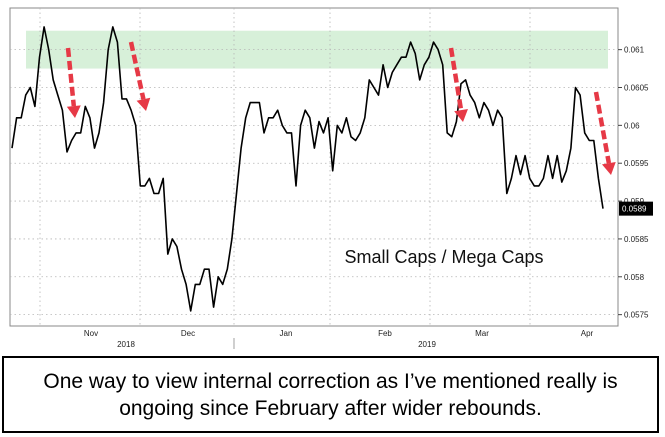 This screenshot has width=665, height=437. I want to click on y-tick-label: 0.059, so click(634, 201).